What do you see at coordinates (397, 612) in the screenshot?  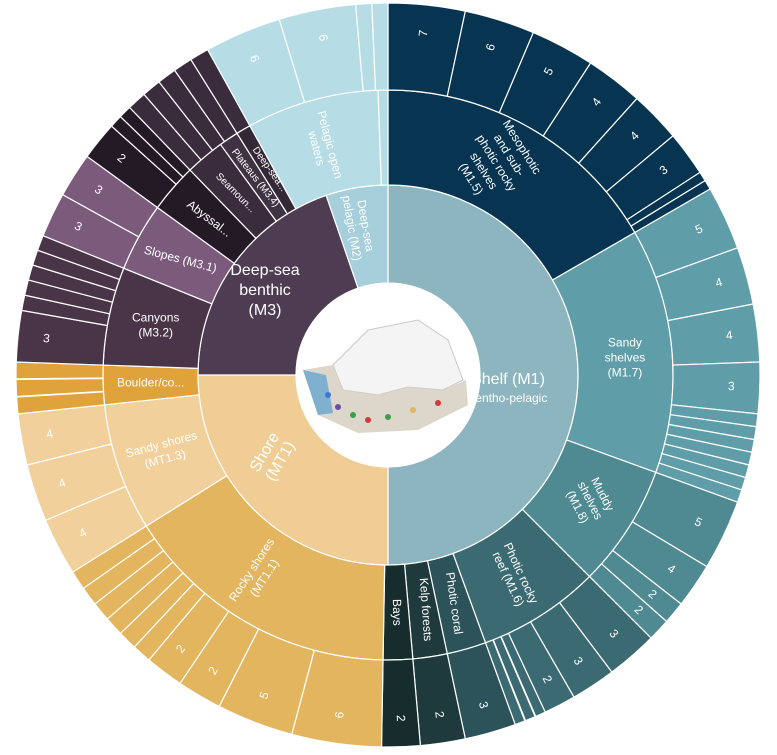 I see `label-bays: Bays` at bounding box center [397, 612].